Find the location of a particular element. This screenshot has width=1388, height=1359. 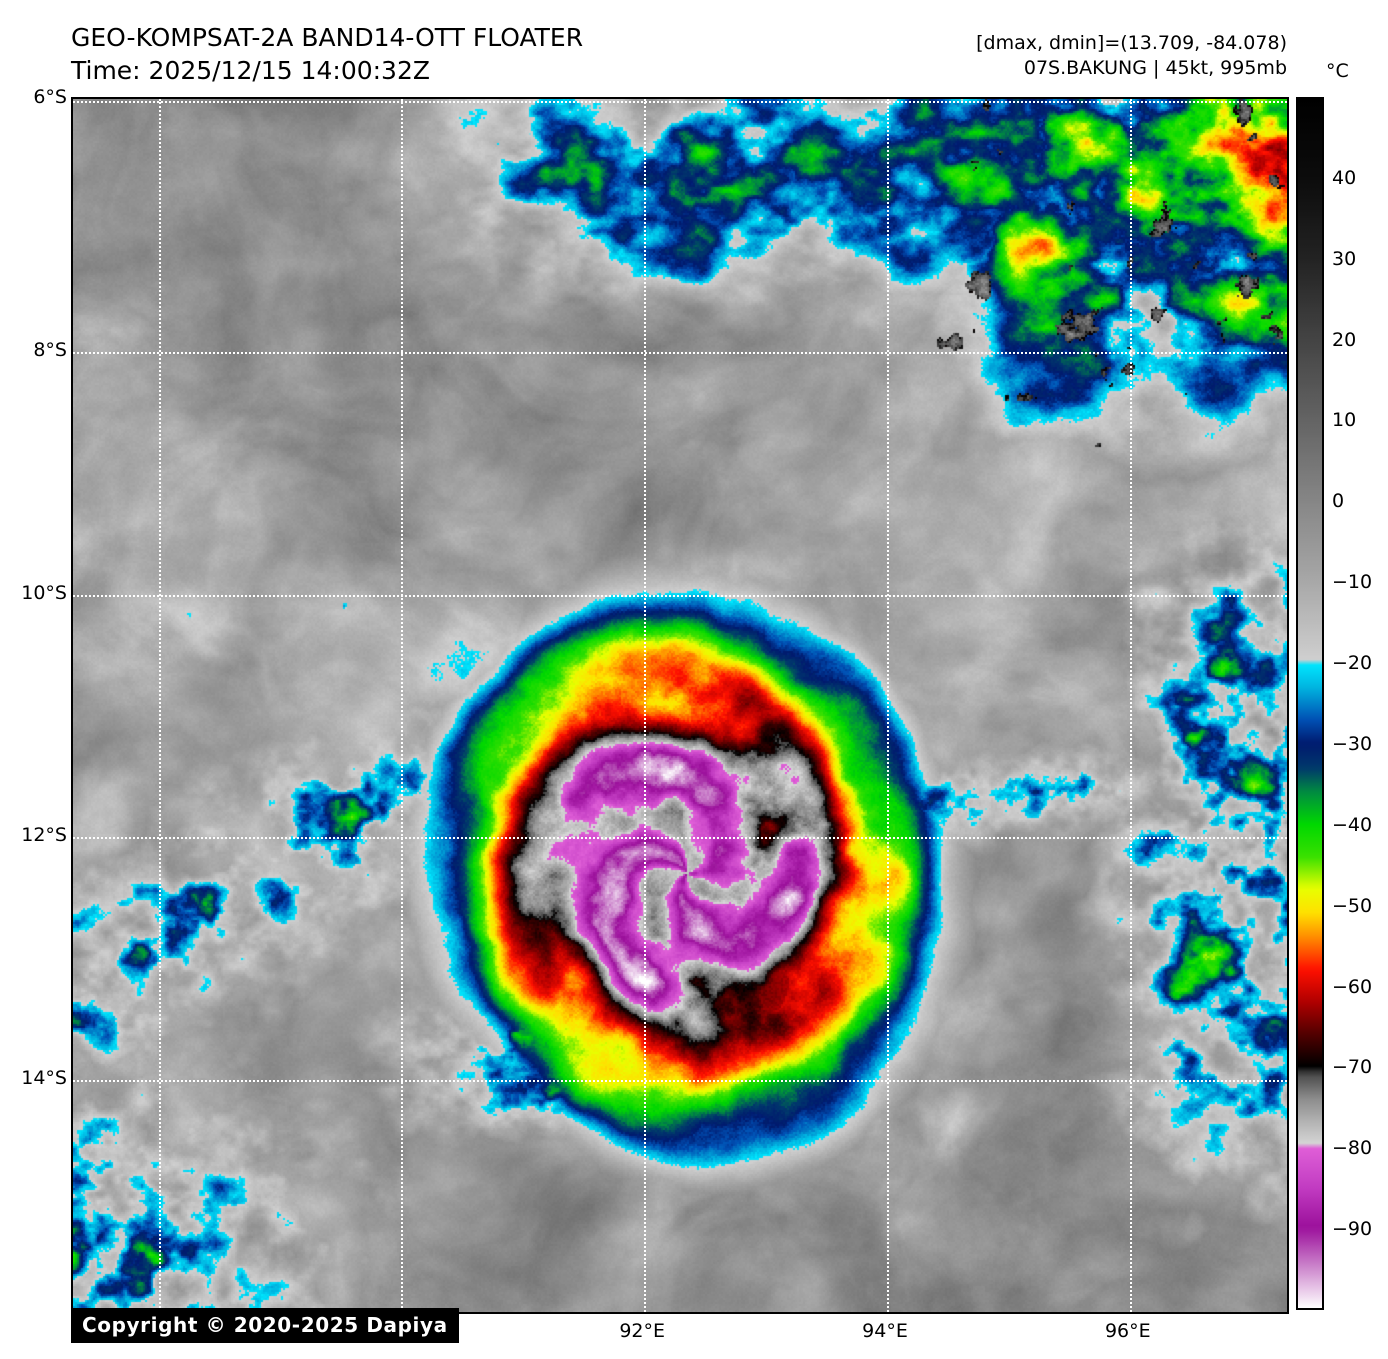

colorbar-tick-minus10: −10 is located at coordinates (1352, 582).